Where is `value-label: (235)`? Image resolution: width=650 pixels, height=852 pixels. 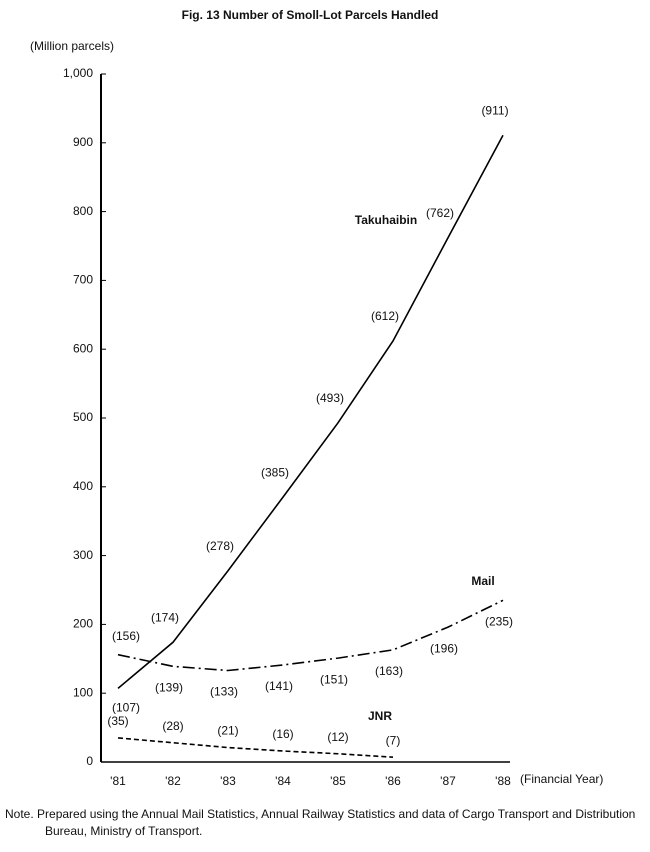 value-label: (235) is located at coordinates (499, 621).